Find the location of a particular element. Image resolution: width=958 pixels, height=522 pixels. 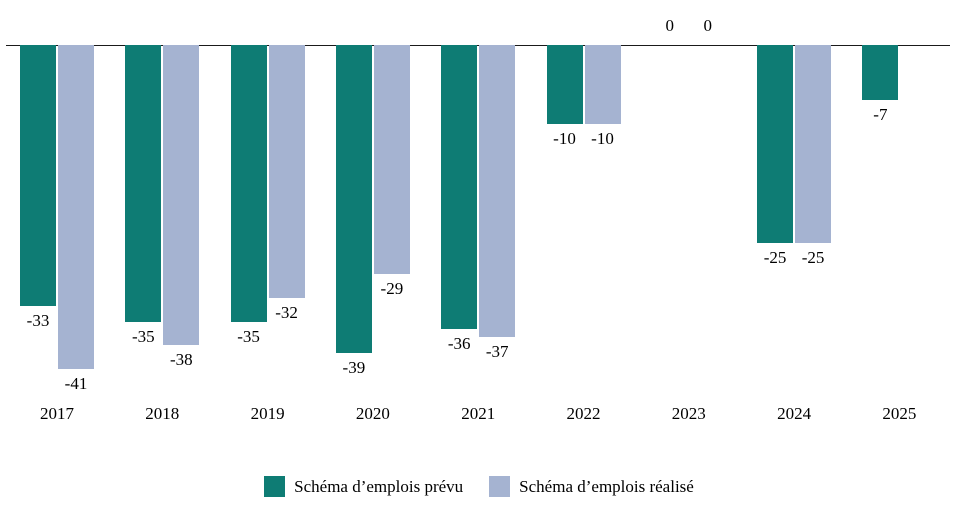

bar-prevu-2025 is located at coordinates (880, 73).